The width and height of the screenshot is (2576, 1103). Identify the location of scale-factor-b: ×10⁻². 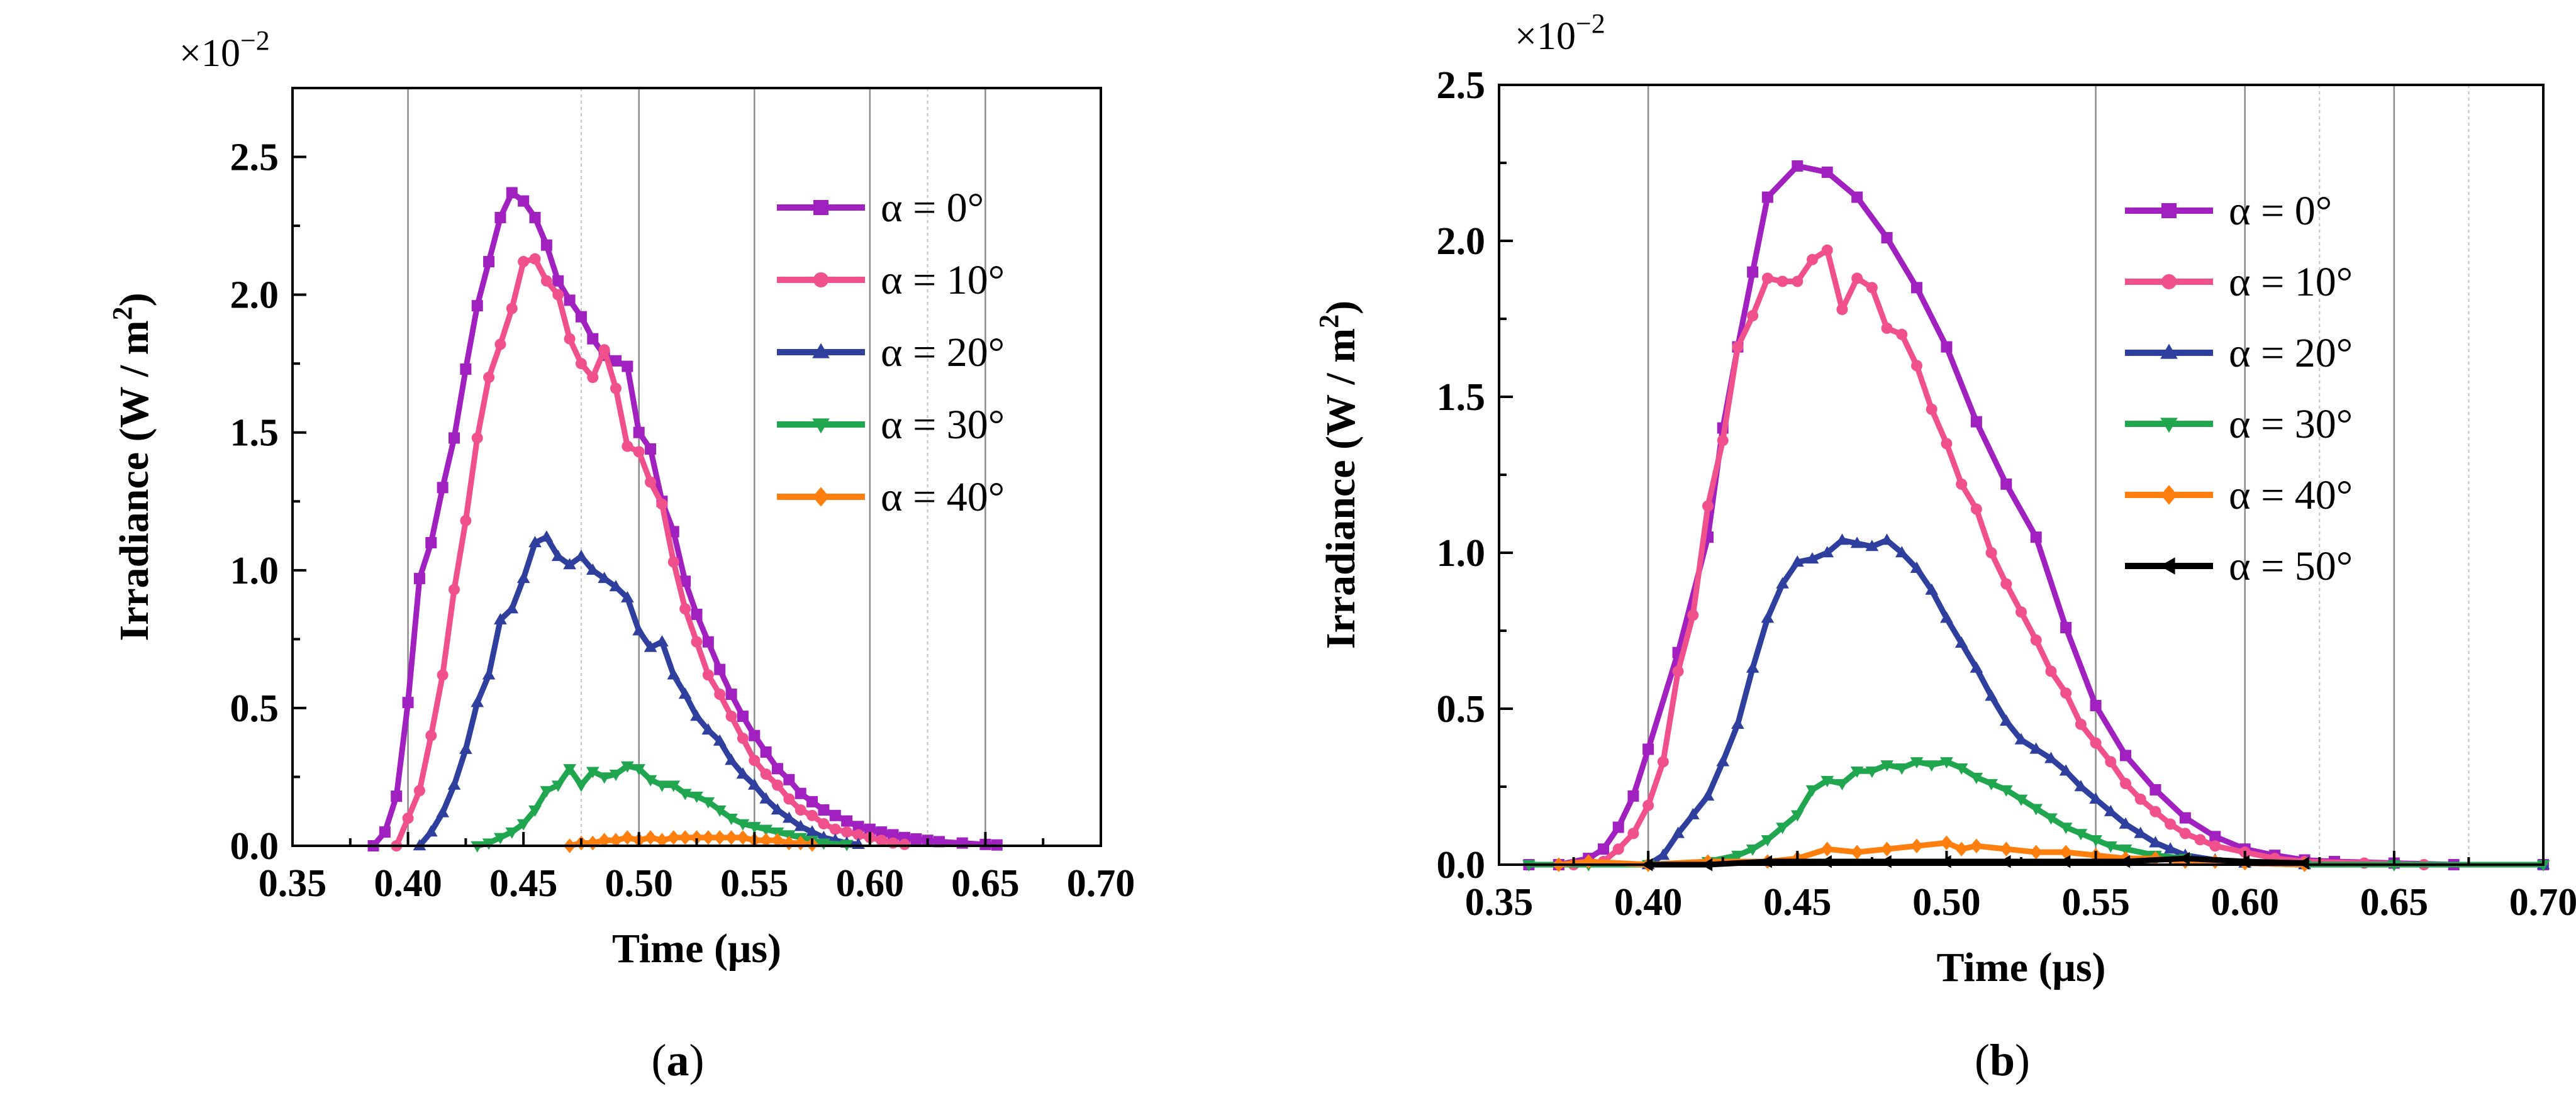
(1560, 33).